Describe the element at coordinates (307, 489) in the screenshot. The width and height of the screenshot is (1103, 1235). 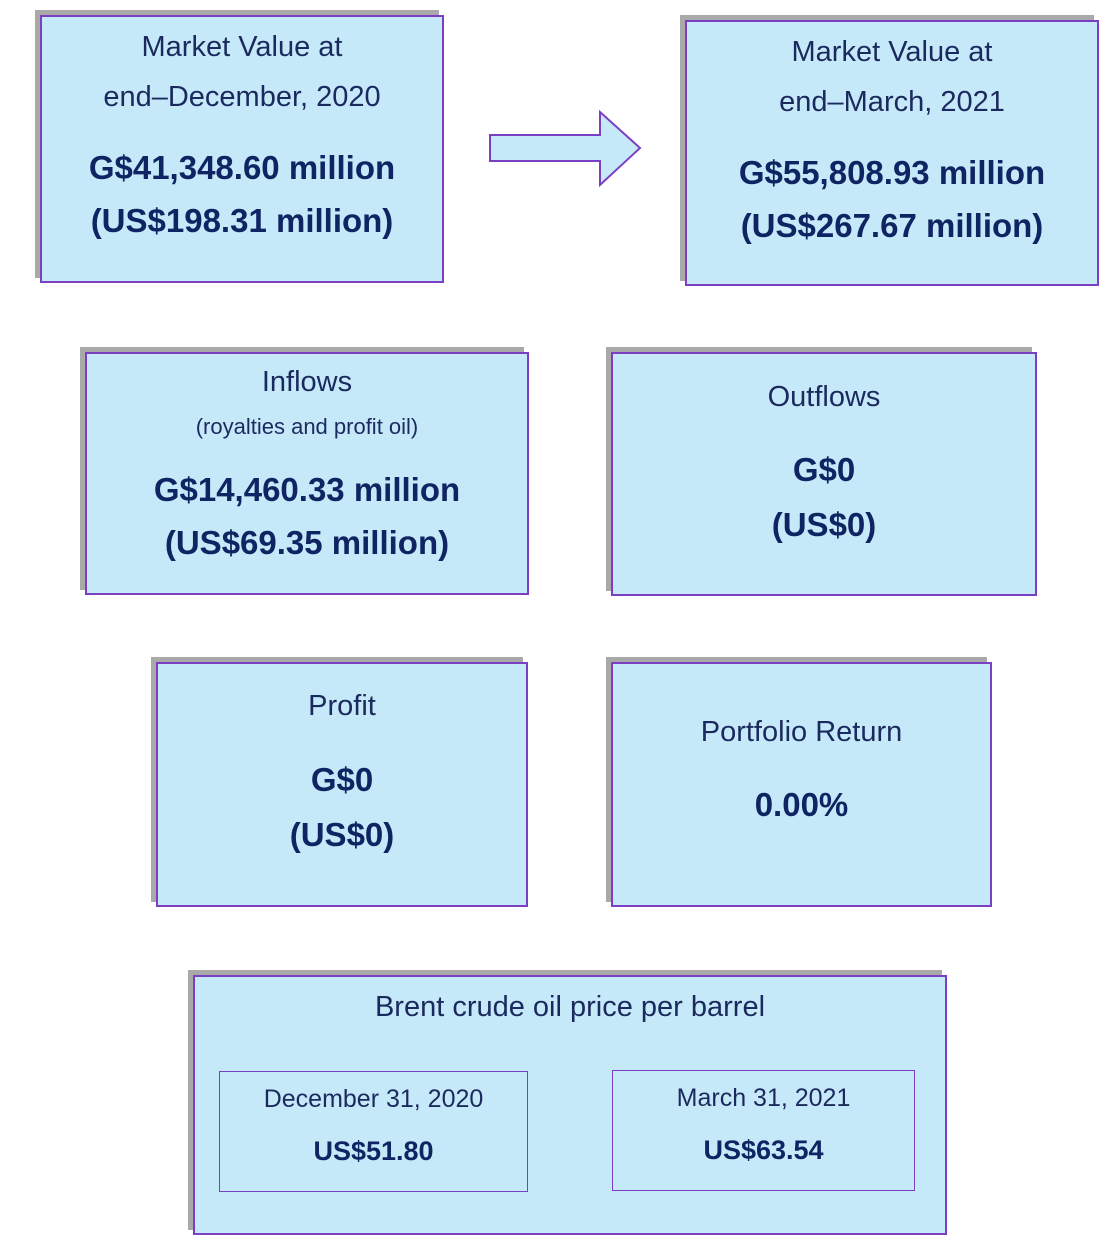
I see `value: G$14,460.33 million` at that location.